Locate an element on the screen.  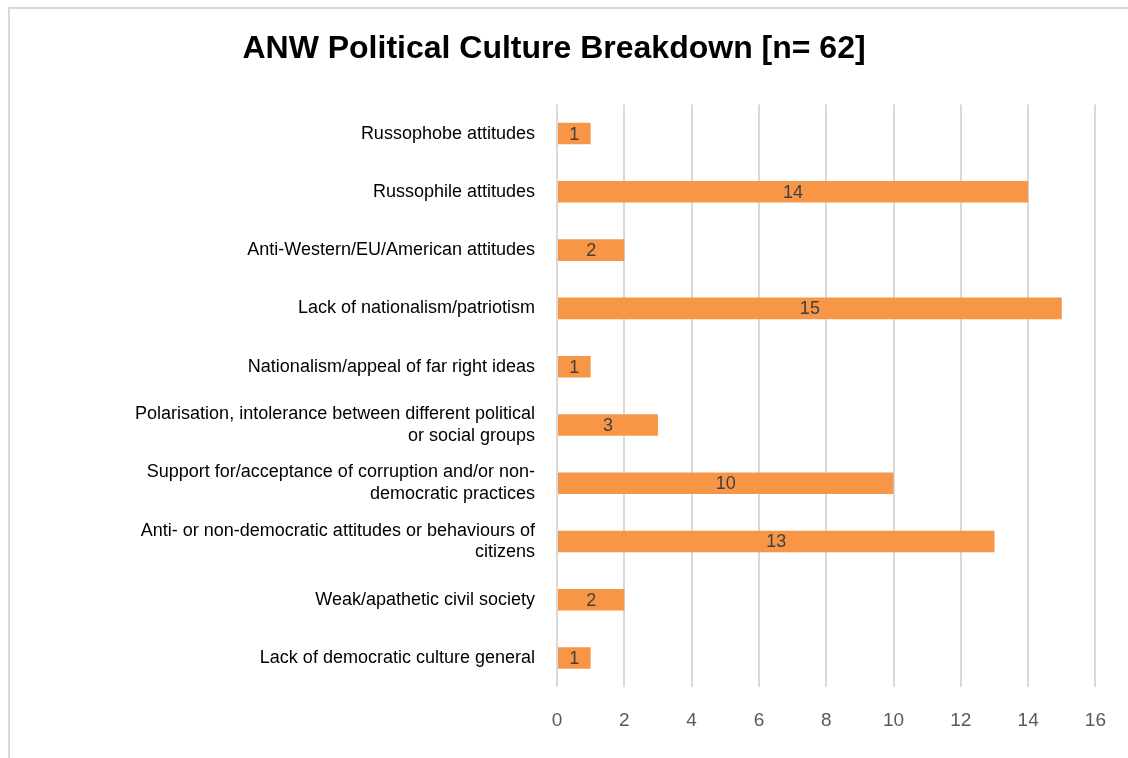
y-tick-label: Support for/acceptance of corruption and/or non-democratic practices is located at coordinates (340, 482).